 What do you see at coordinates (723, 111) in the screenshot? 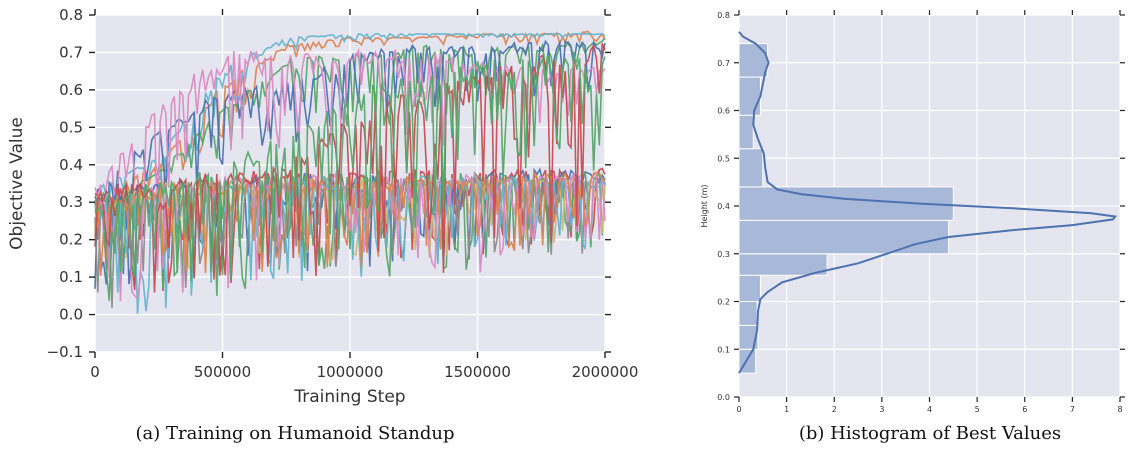
I see `histogram-y-tick-label: 0.6` at bounding box center [723, 111].